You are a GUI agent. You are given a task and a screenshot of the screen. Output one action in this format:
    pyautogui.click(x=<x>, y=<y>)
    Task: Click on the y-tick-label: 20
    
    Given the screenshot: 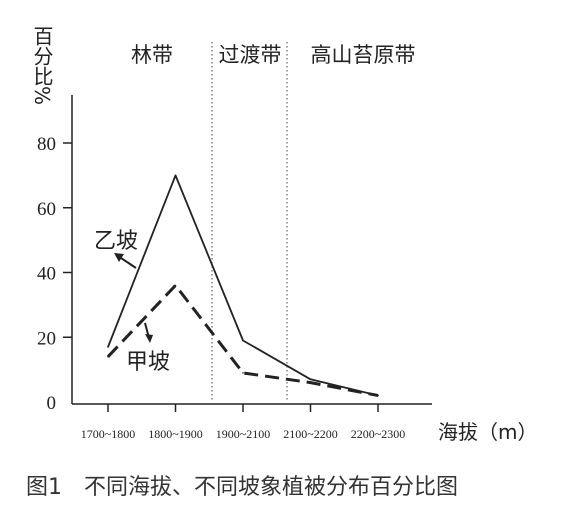 What is the action you would take?
    pyautogui.click(x=46, y=338)
    